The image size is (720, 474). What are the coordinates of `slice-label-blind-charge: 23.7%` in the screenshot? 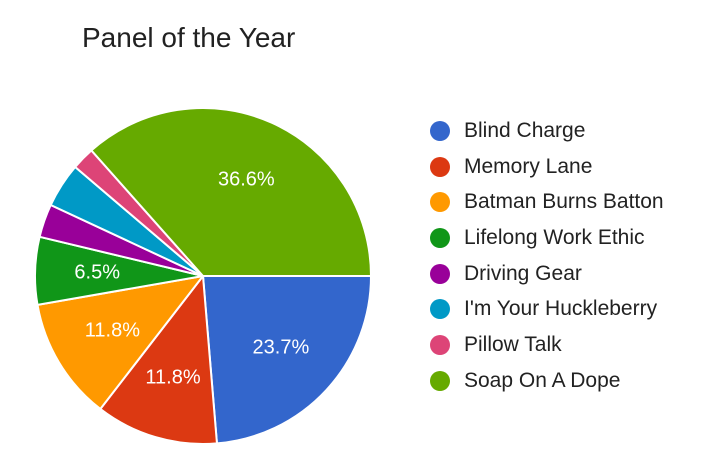 It's located at (281, 348).